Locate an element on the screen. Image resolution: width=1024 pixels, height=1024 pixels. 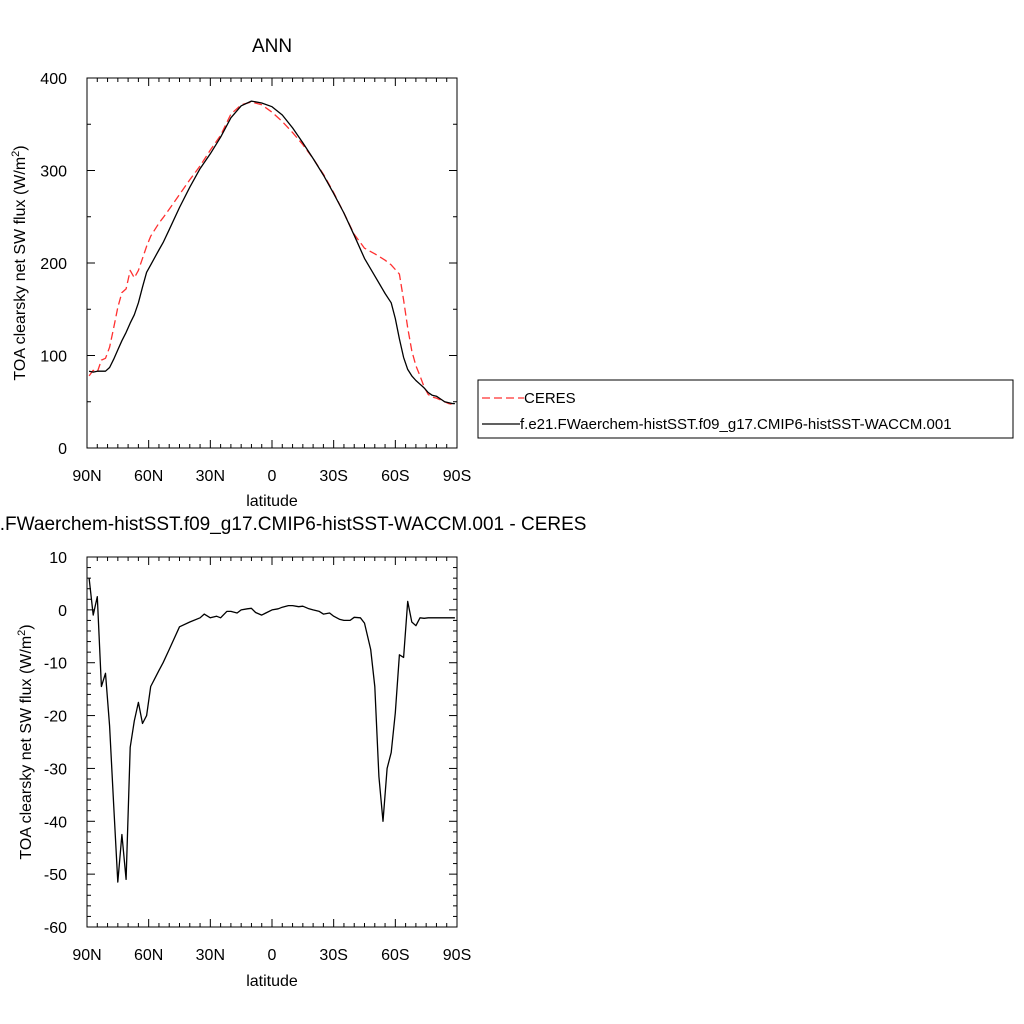
legend-box is located at coordinates (745, 409).